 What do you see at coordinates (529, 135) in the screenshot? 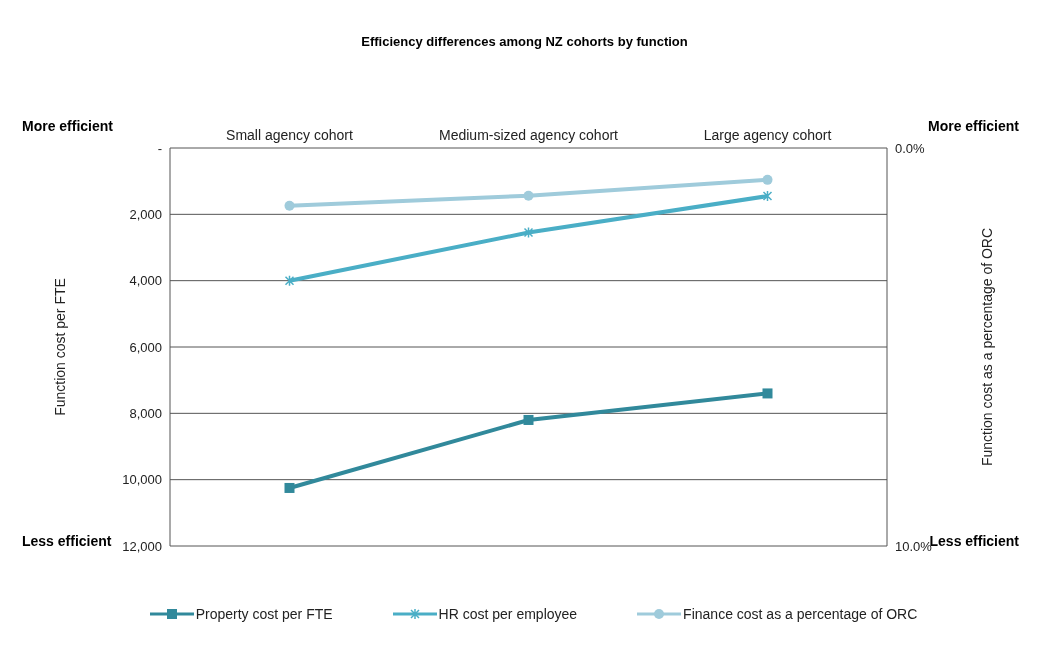
I see `x-tick-label: Medium-sized agency cohort` at bounding box center [529, 135].